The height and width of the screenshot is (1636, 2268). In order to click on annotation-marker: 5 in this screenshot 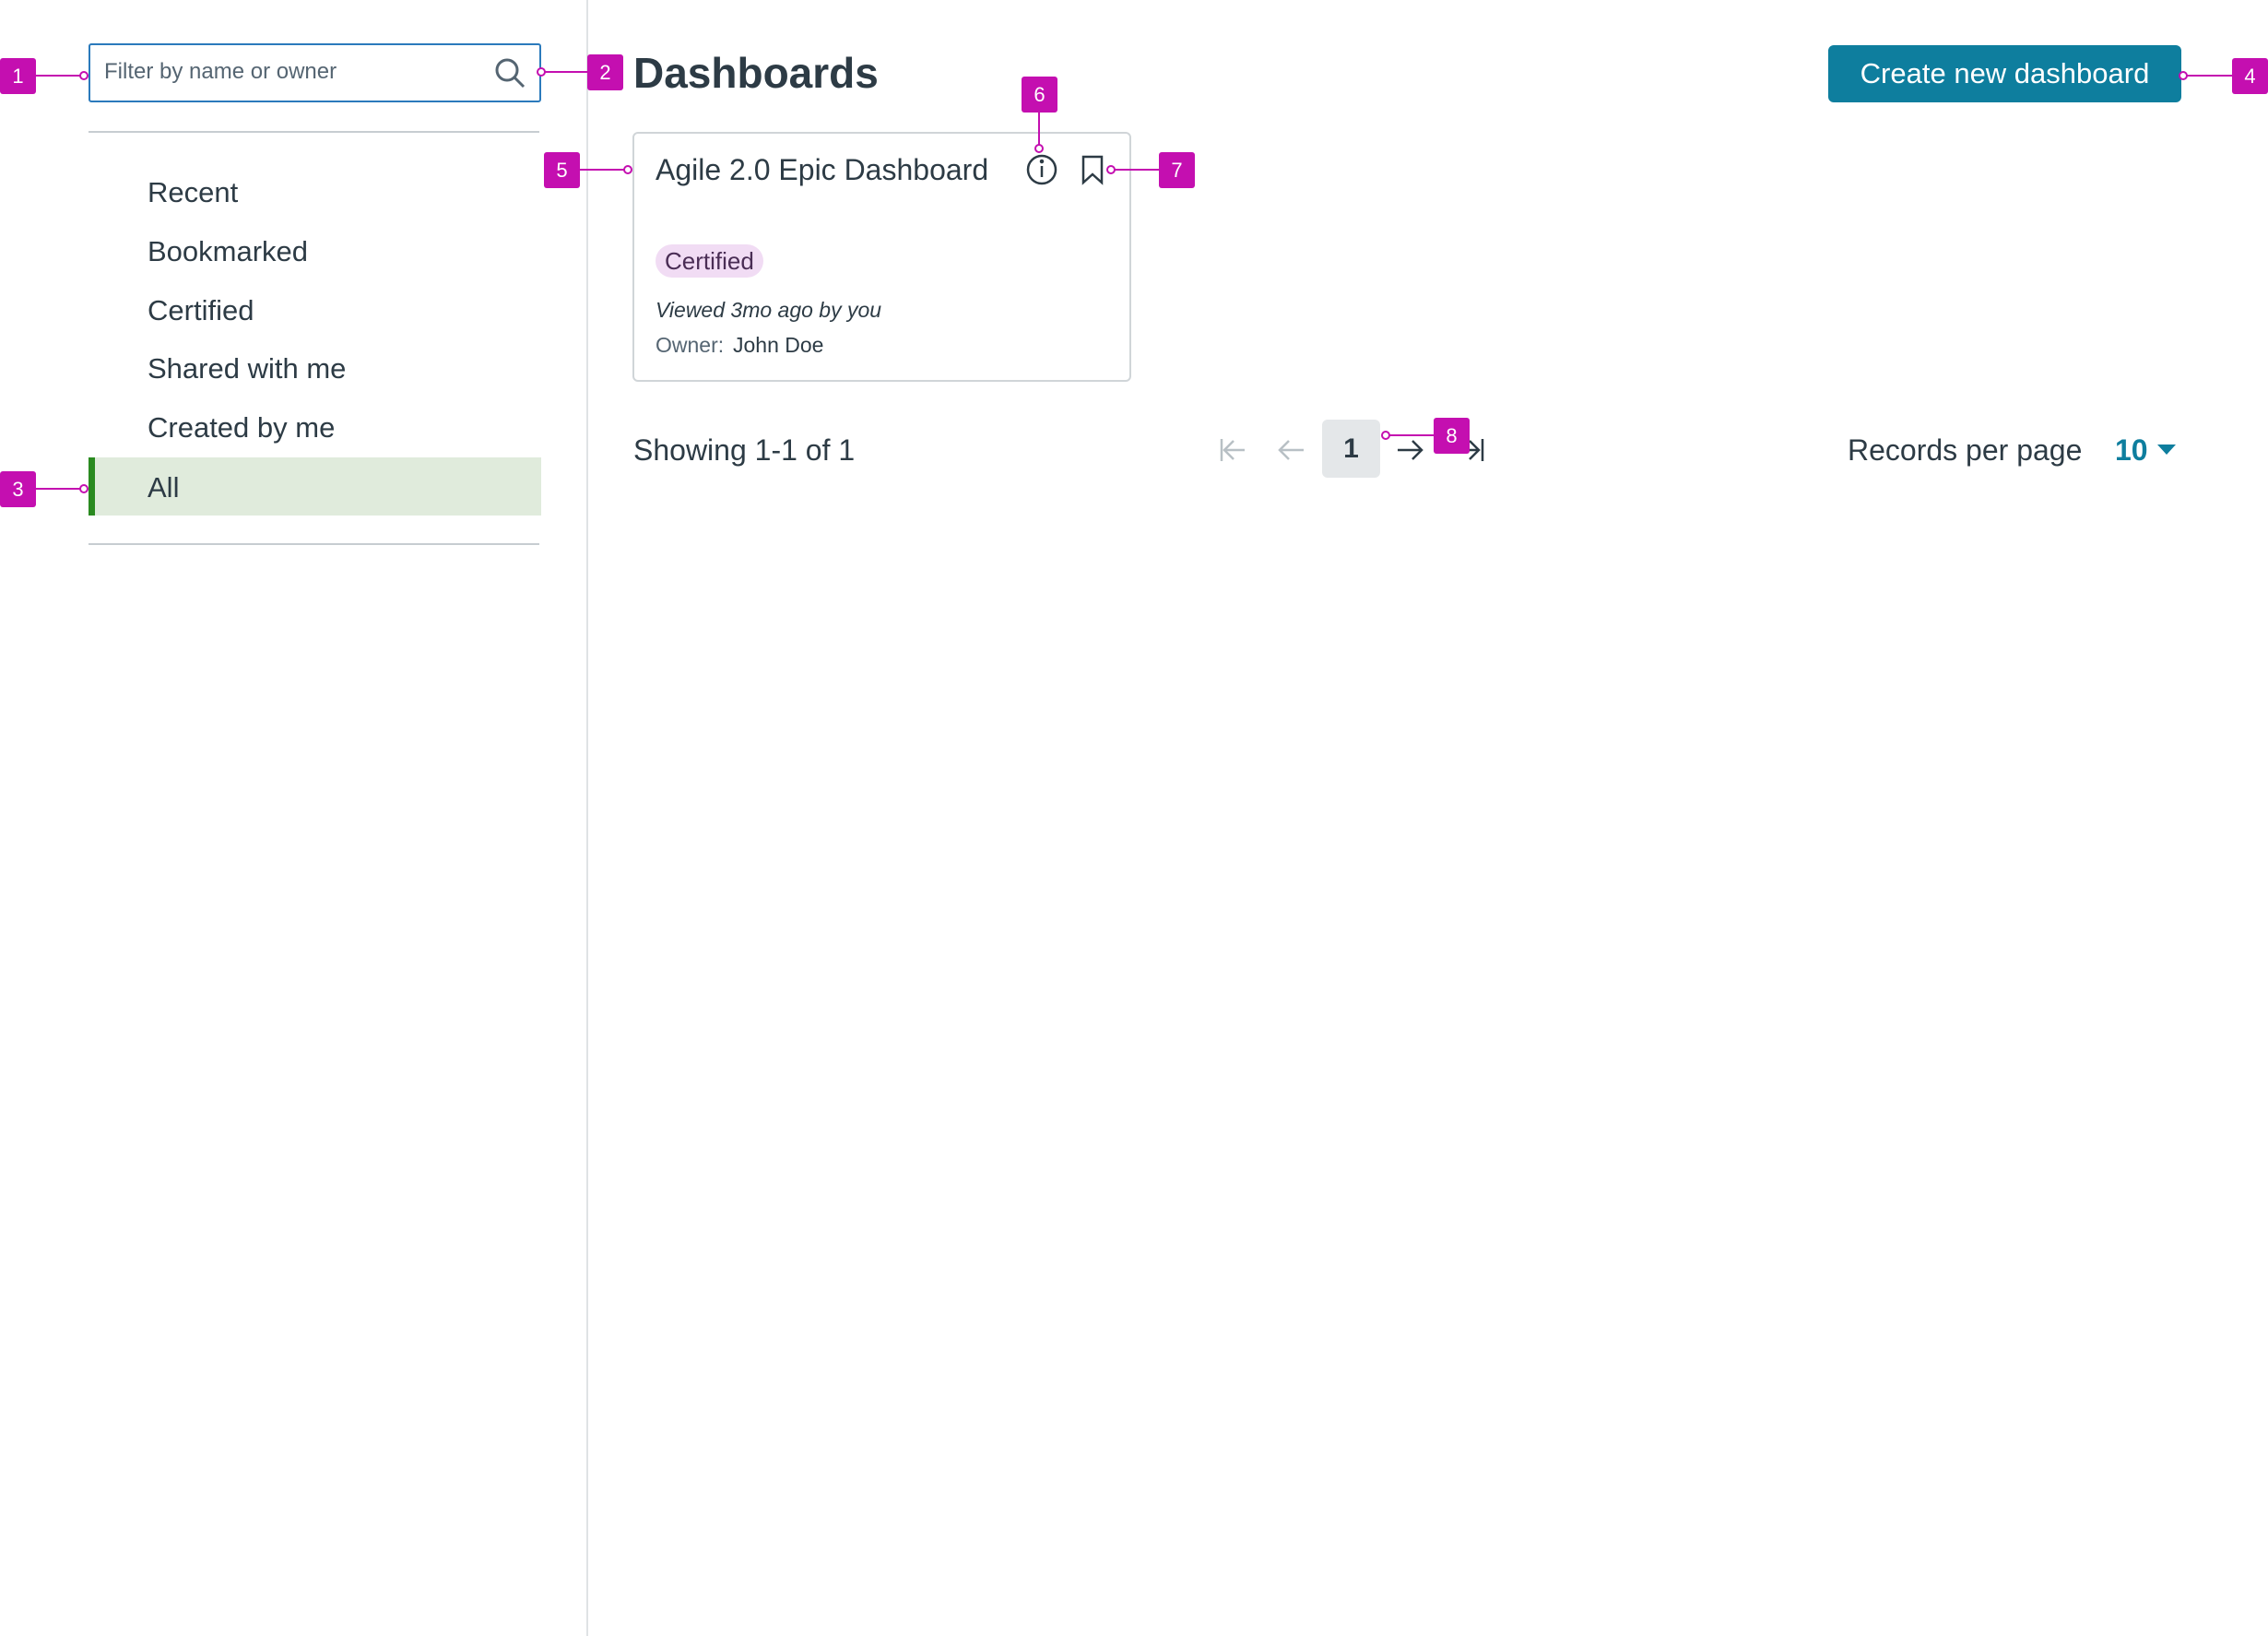, I will do `click(562, 170)`.